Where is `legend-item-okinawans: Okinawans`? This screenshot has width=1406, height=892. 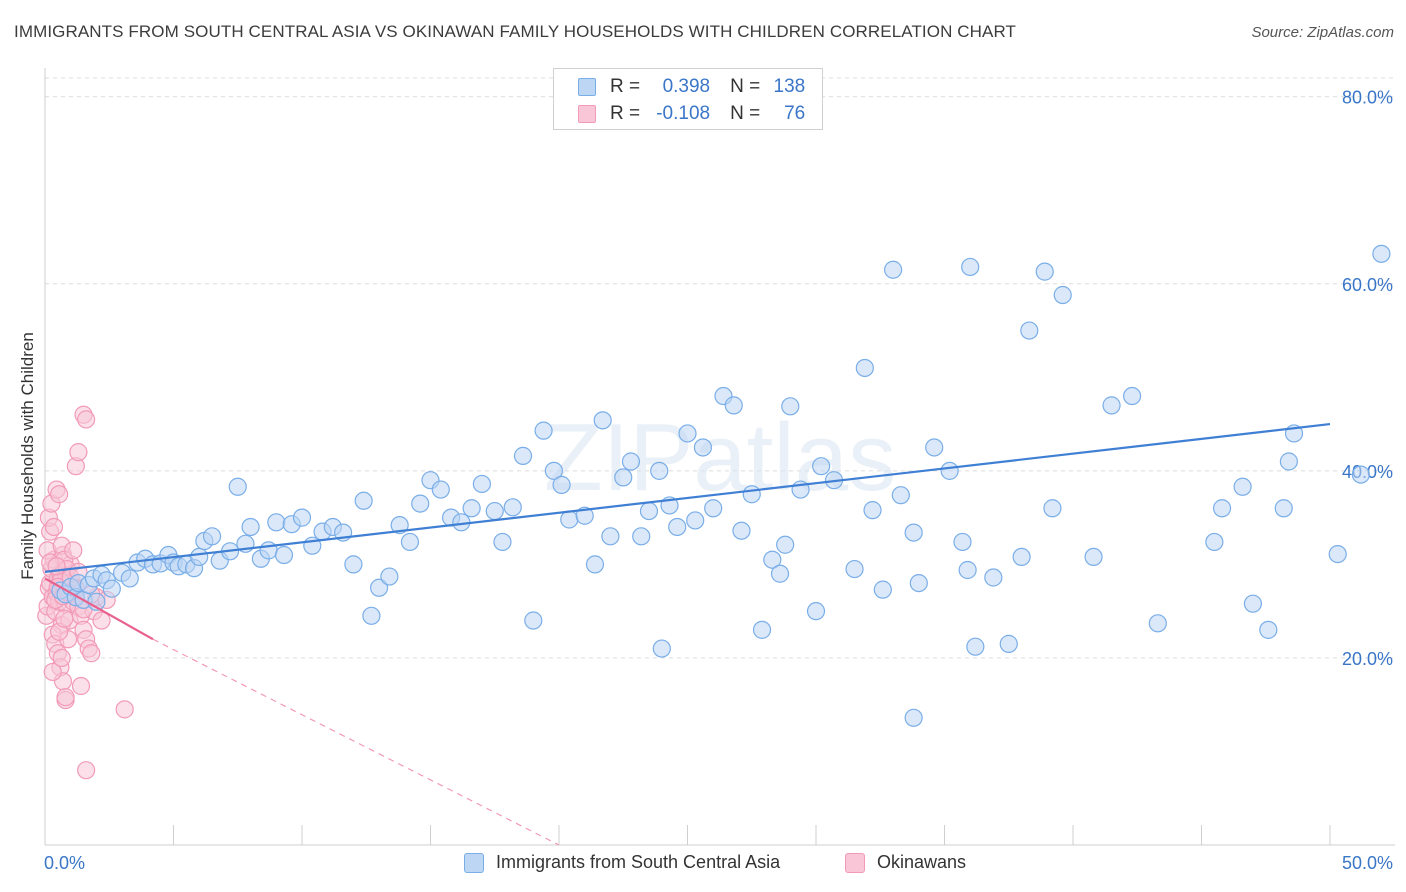
legend-item-okinawans: Okinawans is located at coordinates (905, 862).